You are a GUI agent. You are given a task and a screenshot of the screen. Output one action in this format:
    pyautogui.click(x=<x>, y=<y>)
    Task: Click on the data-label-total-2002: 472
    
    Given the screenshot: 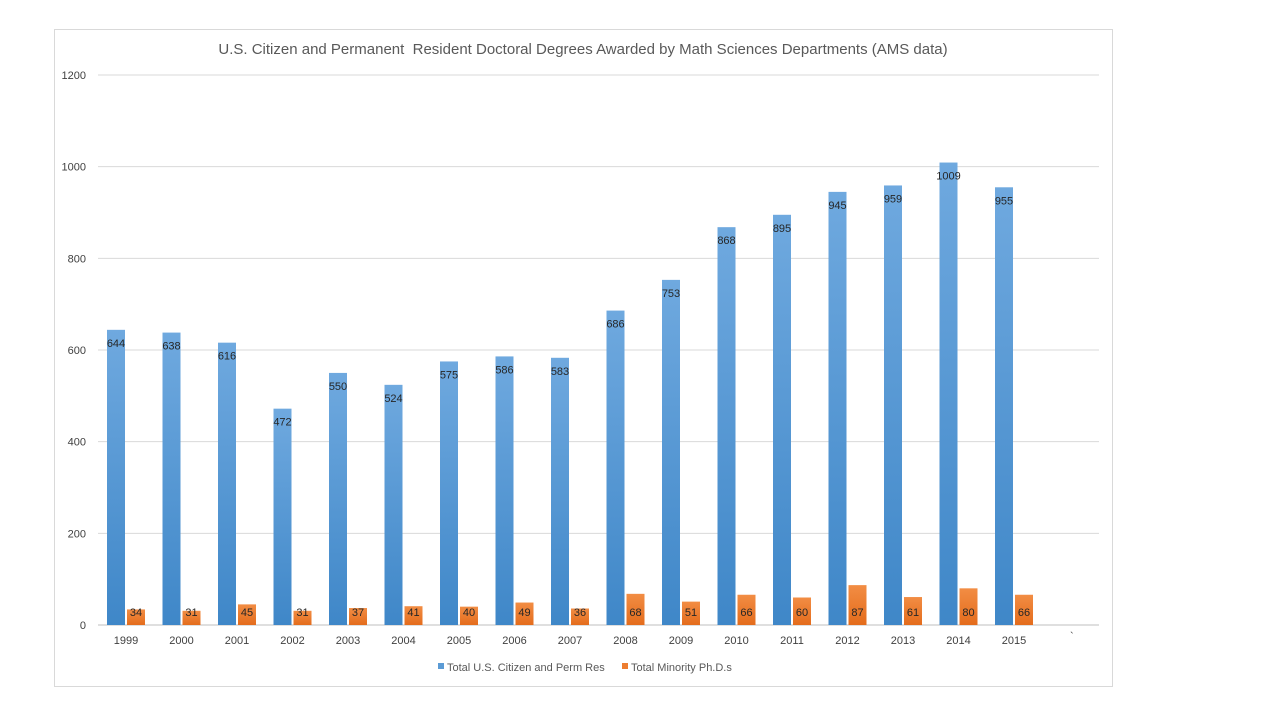 What is the action you would take?
    pyautogui.click(x=282, y=423)
    